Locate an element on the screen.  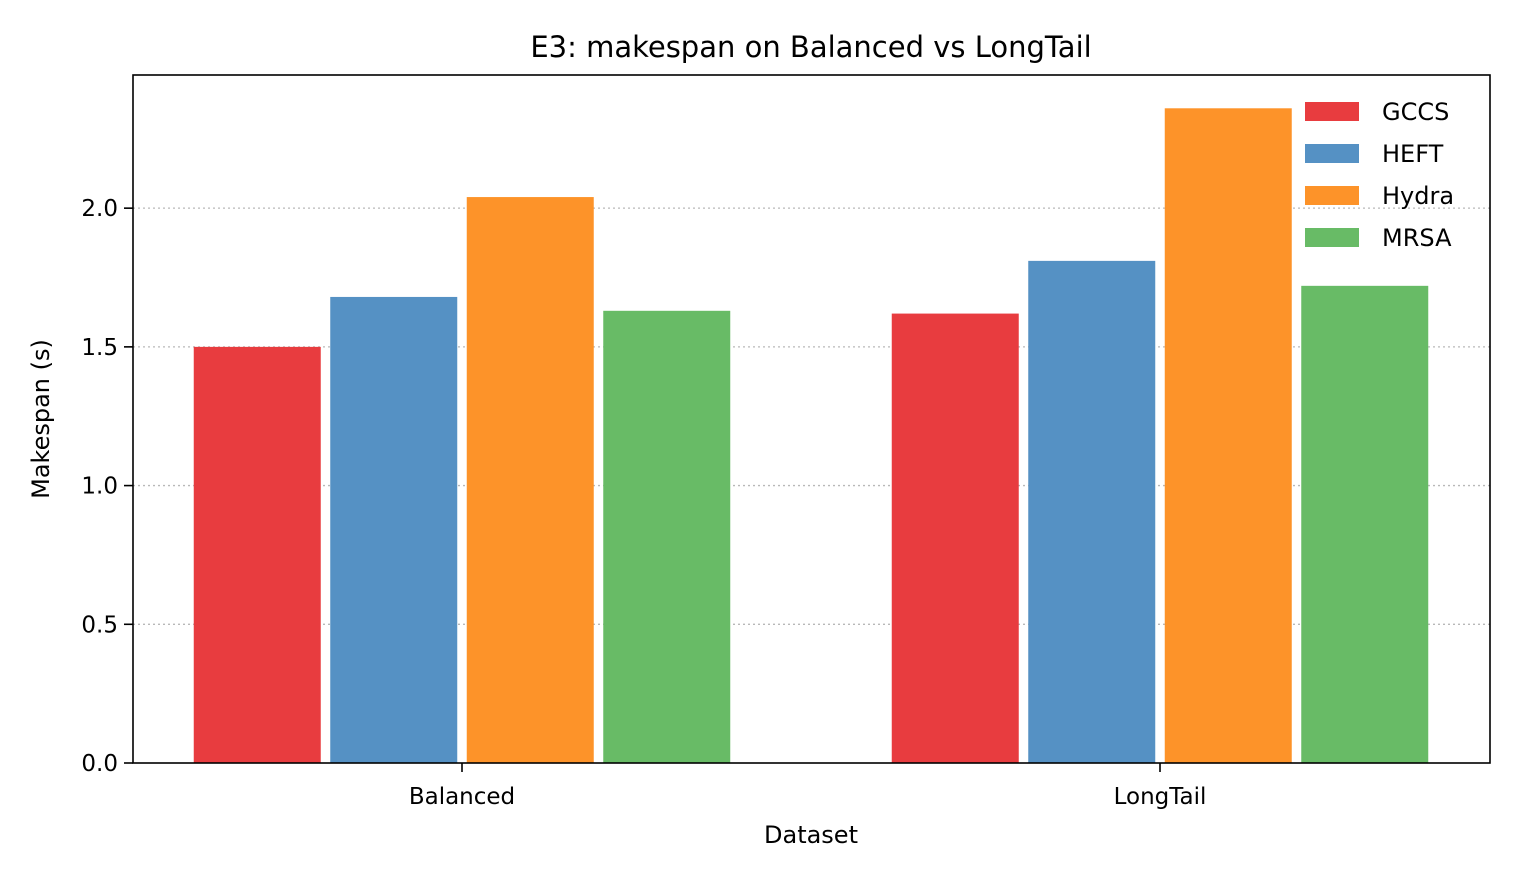
y-axis-ticks: 0.0 0.5 1.0 1.5 2.0 is located at coordinates (107, 486).